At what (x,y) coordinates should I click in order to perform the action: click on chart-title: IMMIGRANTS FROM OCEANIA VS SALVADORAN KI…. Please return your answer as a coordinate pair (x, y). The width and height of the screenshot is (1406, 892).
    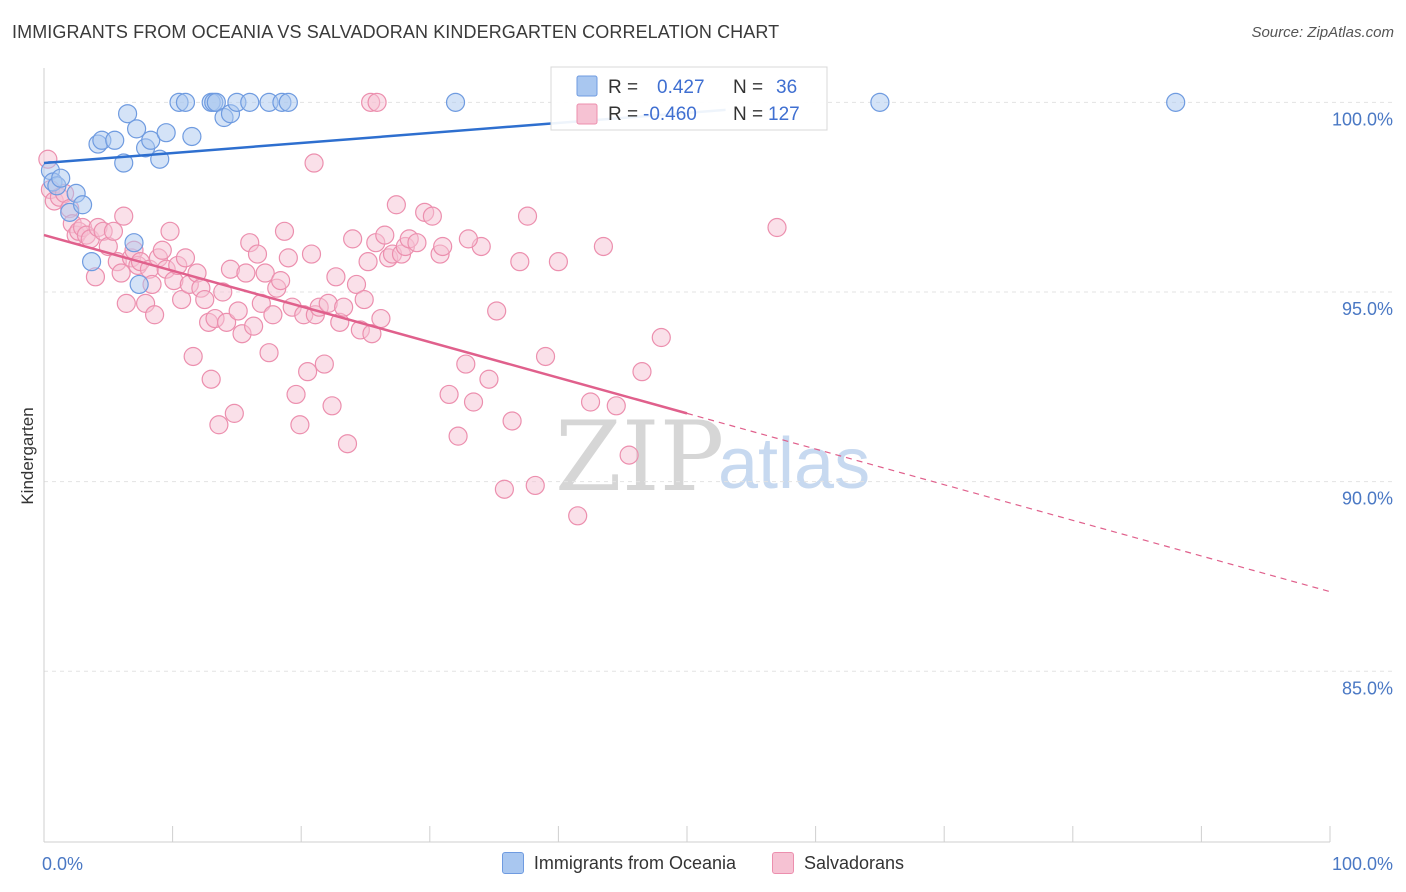
    Looking at the image, I should click on (396, 32).